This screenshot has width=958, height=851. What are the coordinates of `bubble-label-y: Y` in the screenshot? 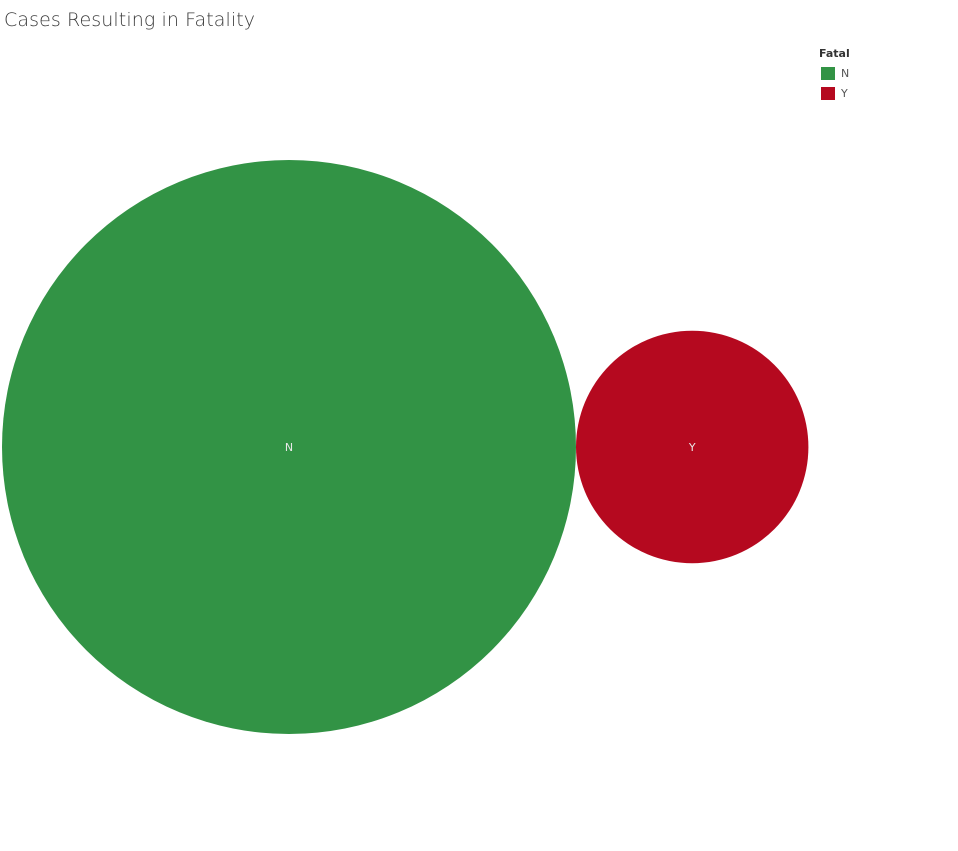 It's located at (692, 447).